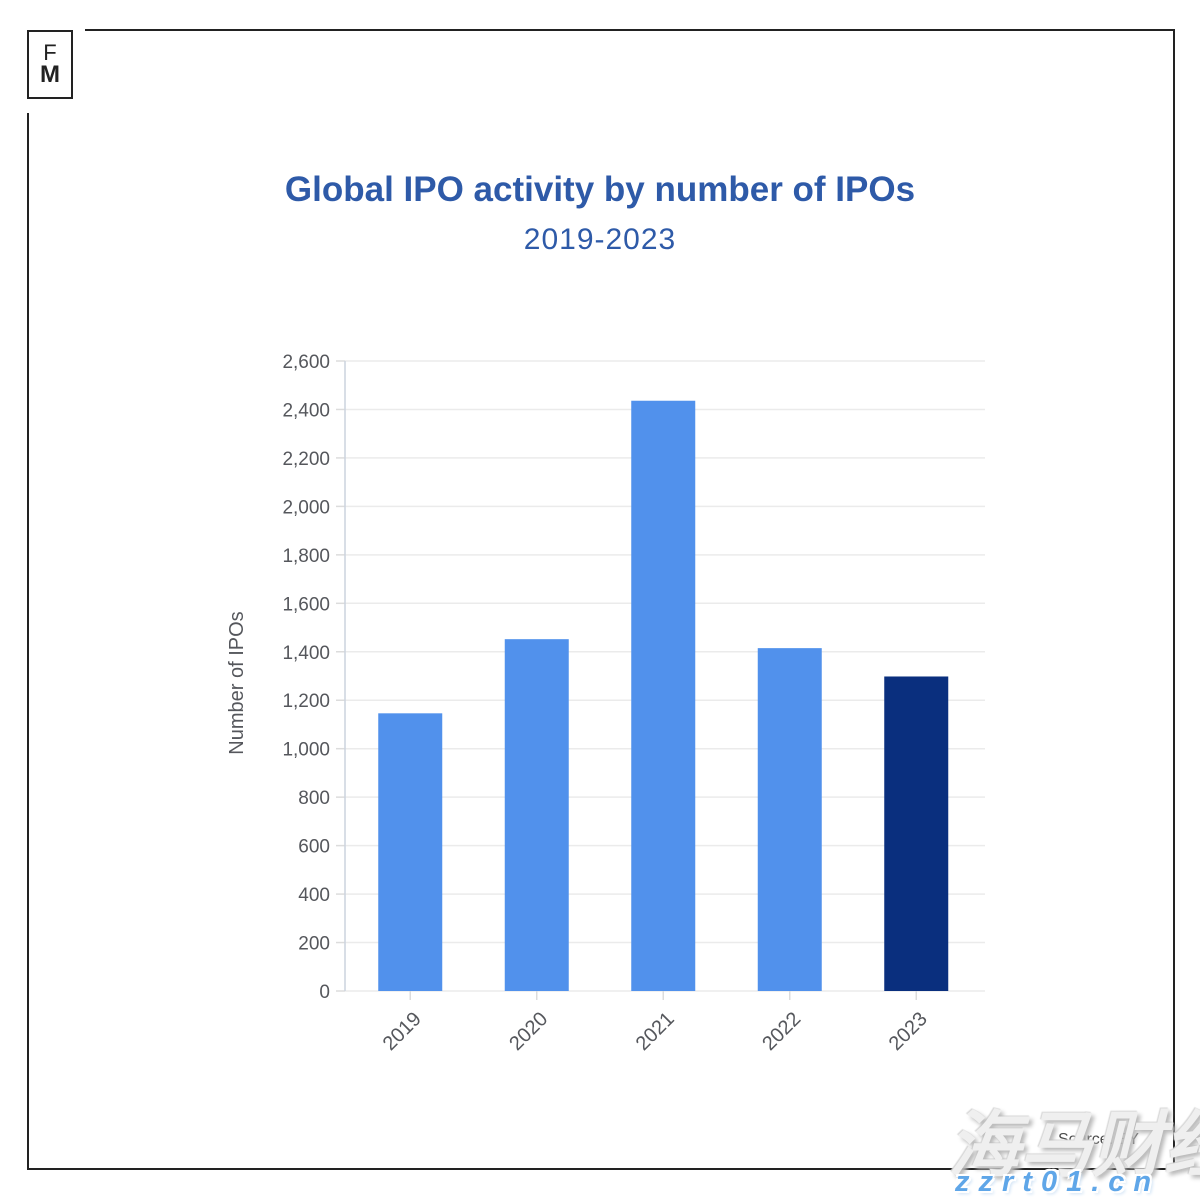 The width and height of the screenshot is (1200, 1200). I want to click on fm-logo-letter-m: M, so click(50, 74).